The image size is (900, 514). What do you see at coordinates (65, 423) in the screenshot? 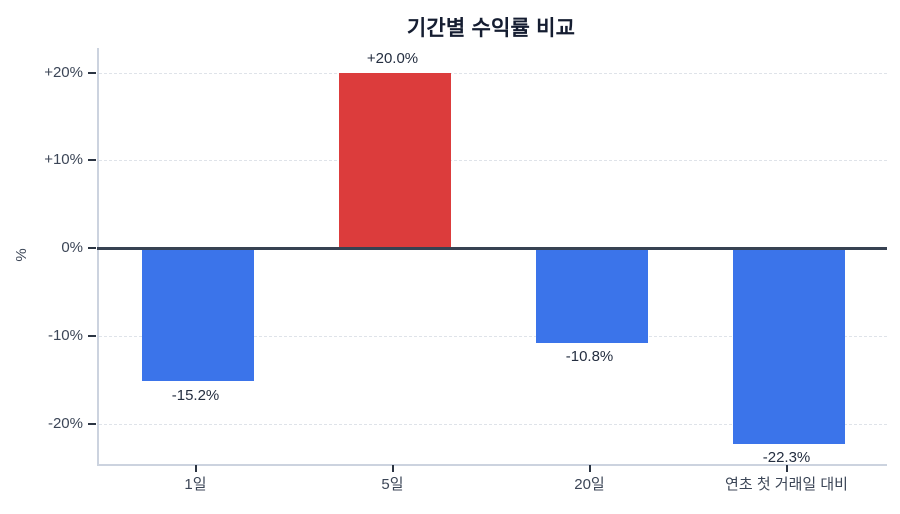
I see `y-tick-label: -20%` at bounding box center [65, 423].